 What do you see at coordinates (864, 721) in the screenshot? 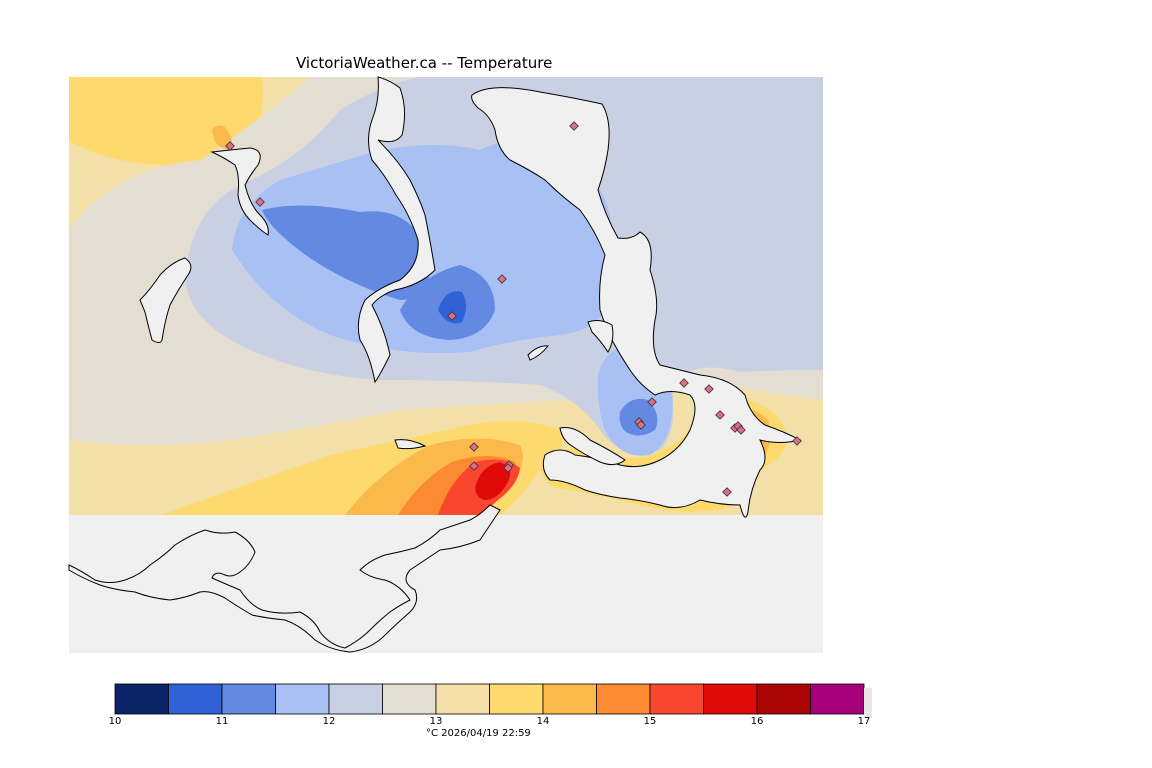
I see `legend-tick-label: 17` at bounding box center [864, 721].